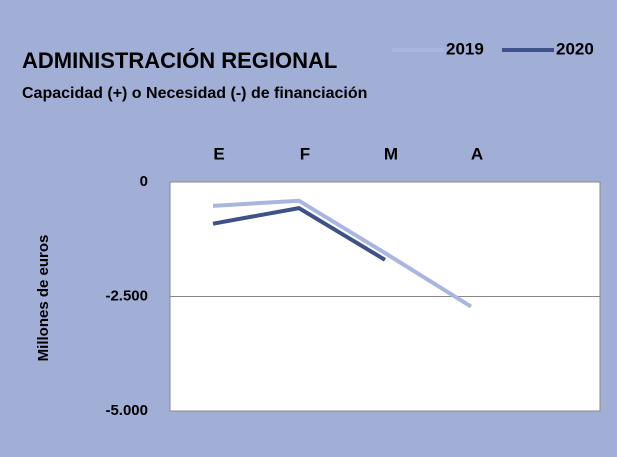 Image resolution: width=617 pixels, height=457 pixels. I want to click on x-tick-label: E, so click(218, 153).